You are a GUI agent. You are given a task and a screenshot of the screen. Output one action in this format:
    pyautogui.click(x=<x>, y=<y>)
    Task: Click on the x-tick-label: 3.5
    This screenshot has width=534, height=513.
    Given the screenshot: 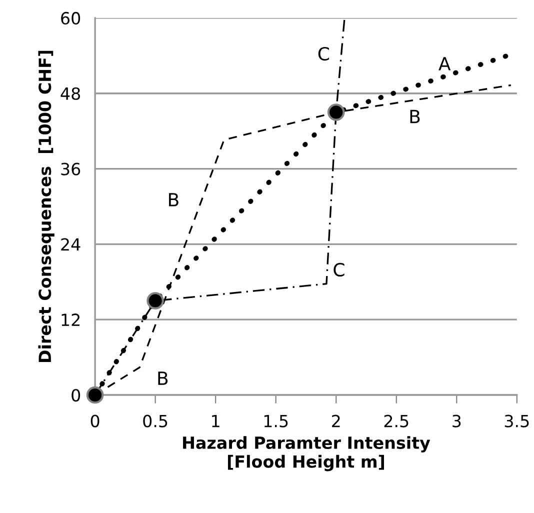 What is the action you would take?
    pyautogui.click(x=516, y=421)
    